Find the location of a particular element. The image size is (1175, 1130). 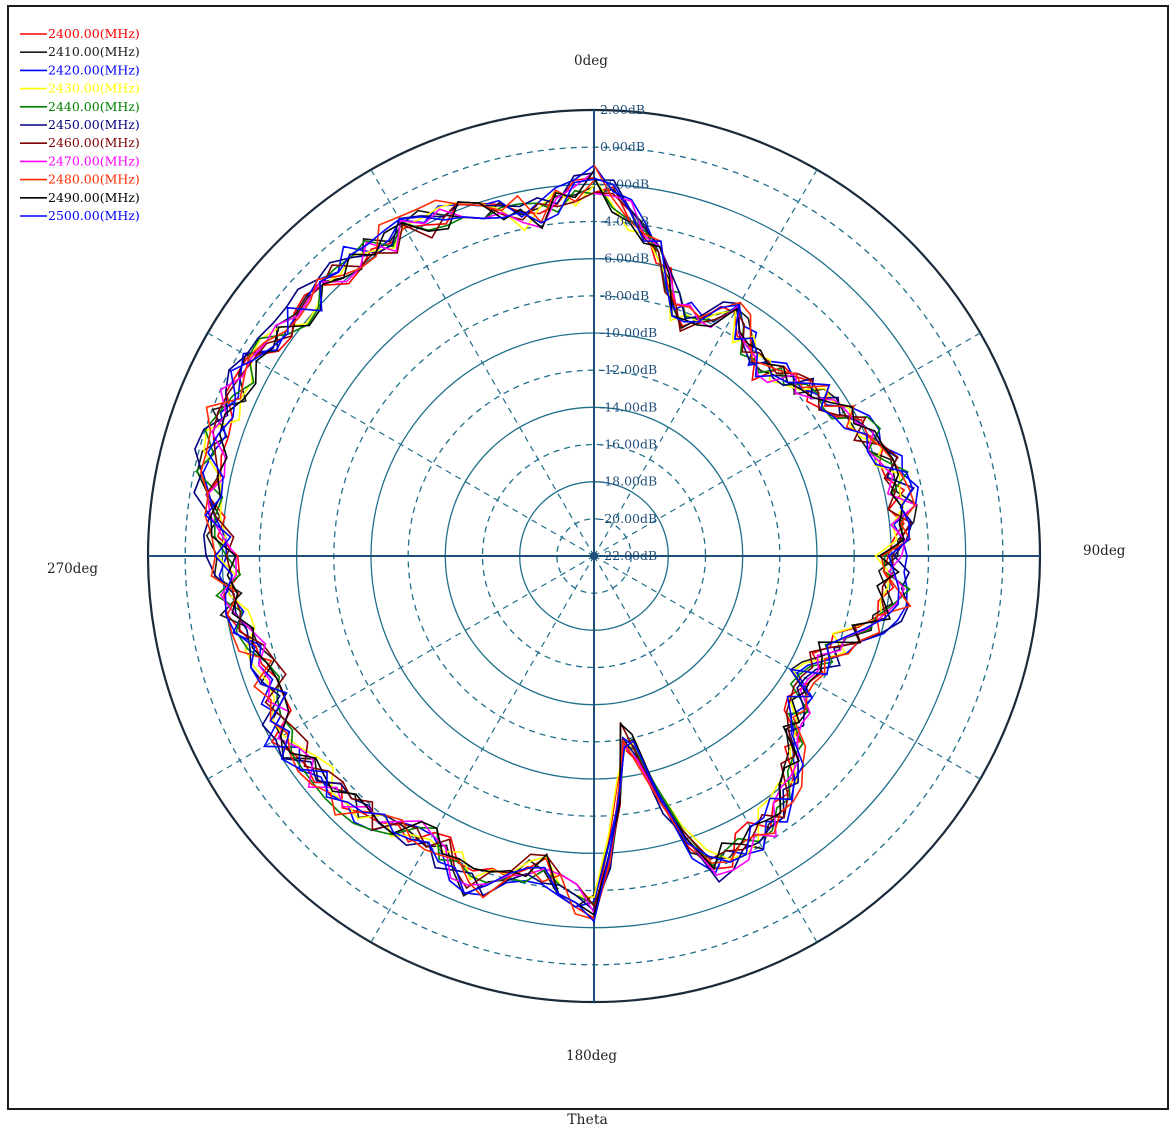

legend-label: 2430.00(MHz) is located at coordinates (94, 88).